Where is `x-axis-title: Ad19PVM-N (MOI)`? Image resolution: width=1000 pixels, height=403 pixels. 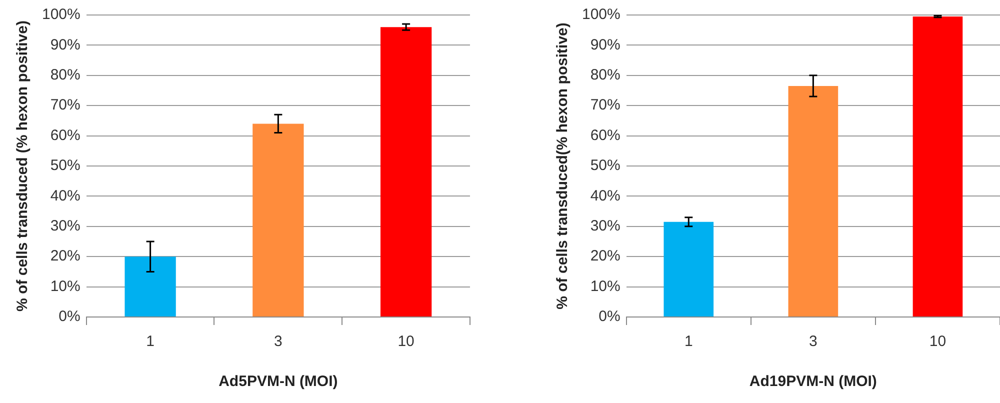
x-axis-title: Ad19PVM-N (MOI) is located at coordinates (813, 381).